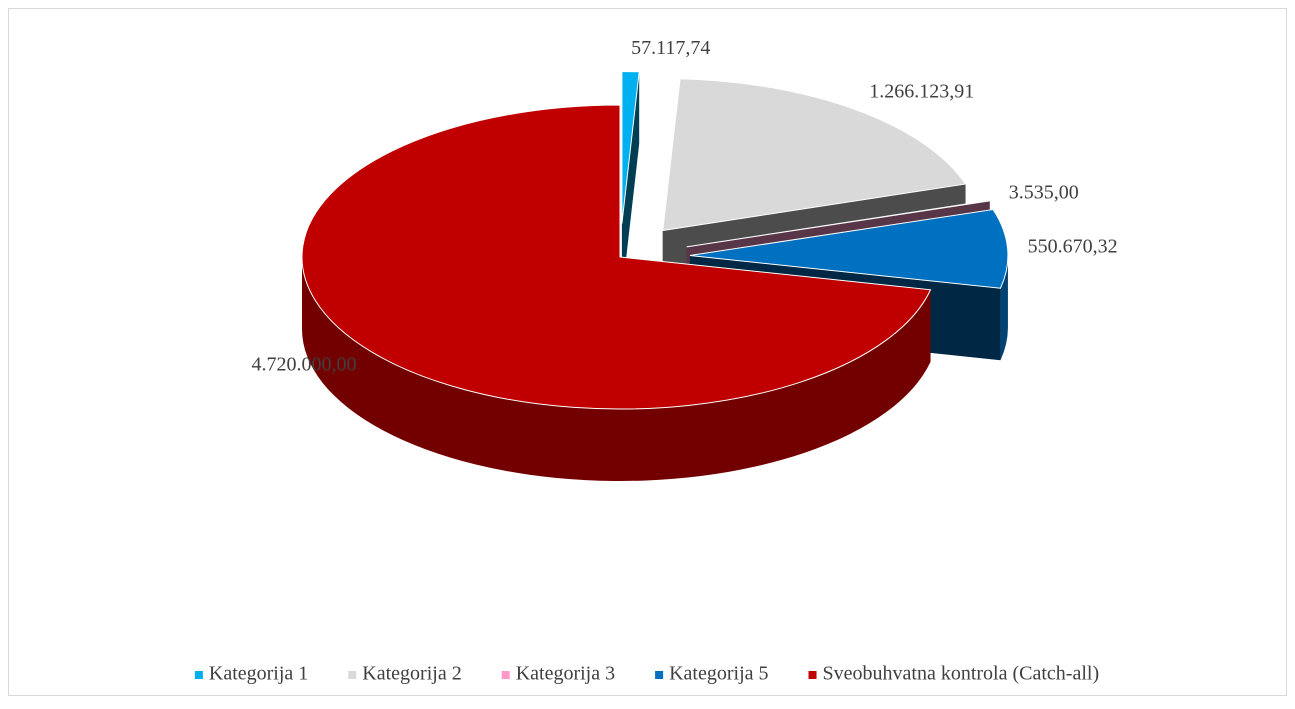  What do you see at coordinates (411, 674) in the screenshot?
I see `legend-label: Kategorija 2` at bounding box center [411, 674].